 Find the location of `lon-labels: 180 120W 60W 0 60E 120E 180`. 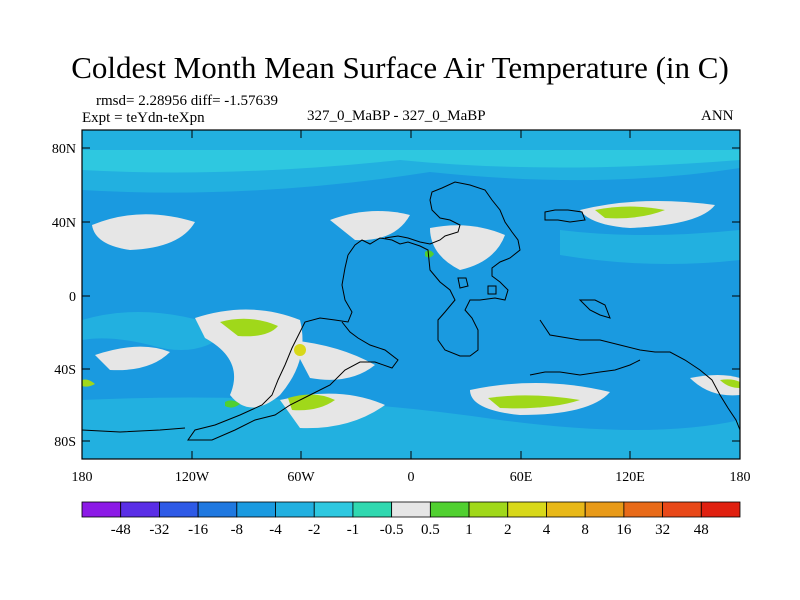

lon-labels: 180 120W 60W 0 60E 120E 180 is located at coordinates (411, 477).